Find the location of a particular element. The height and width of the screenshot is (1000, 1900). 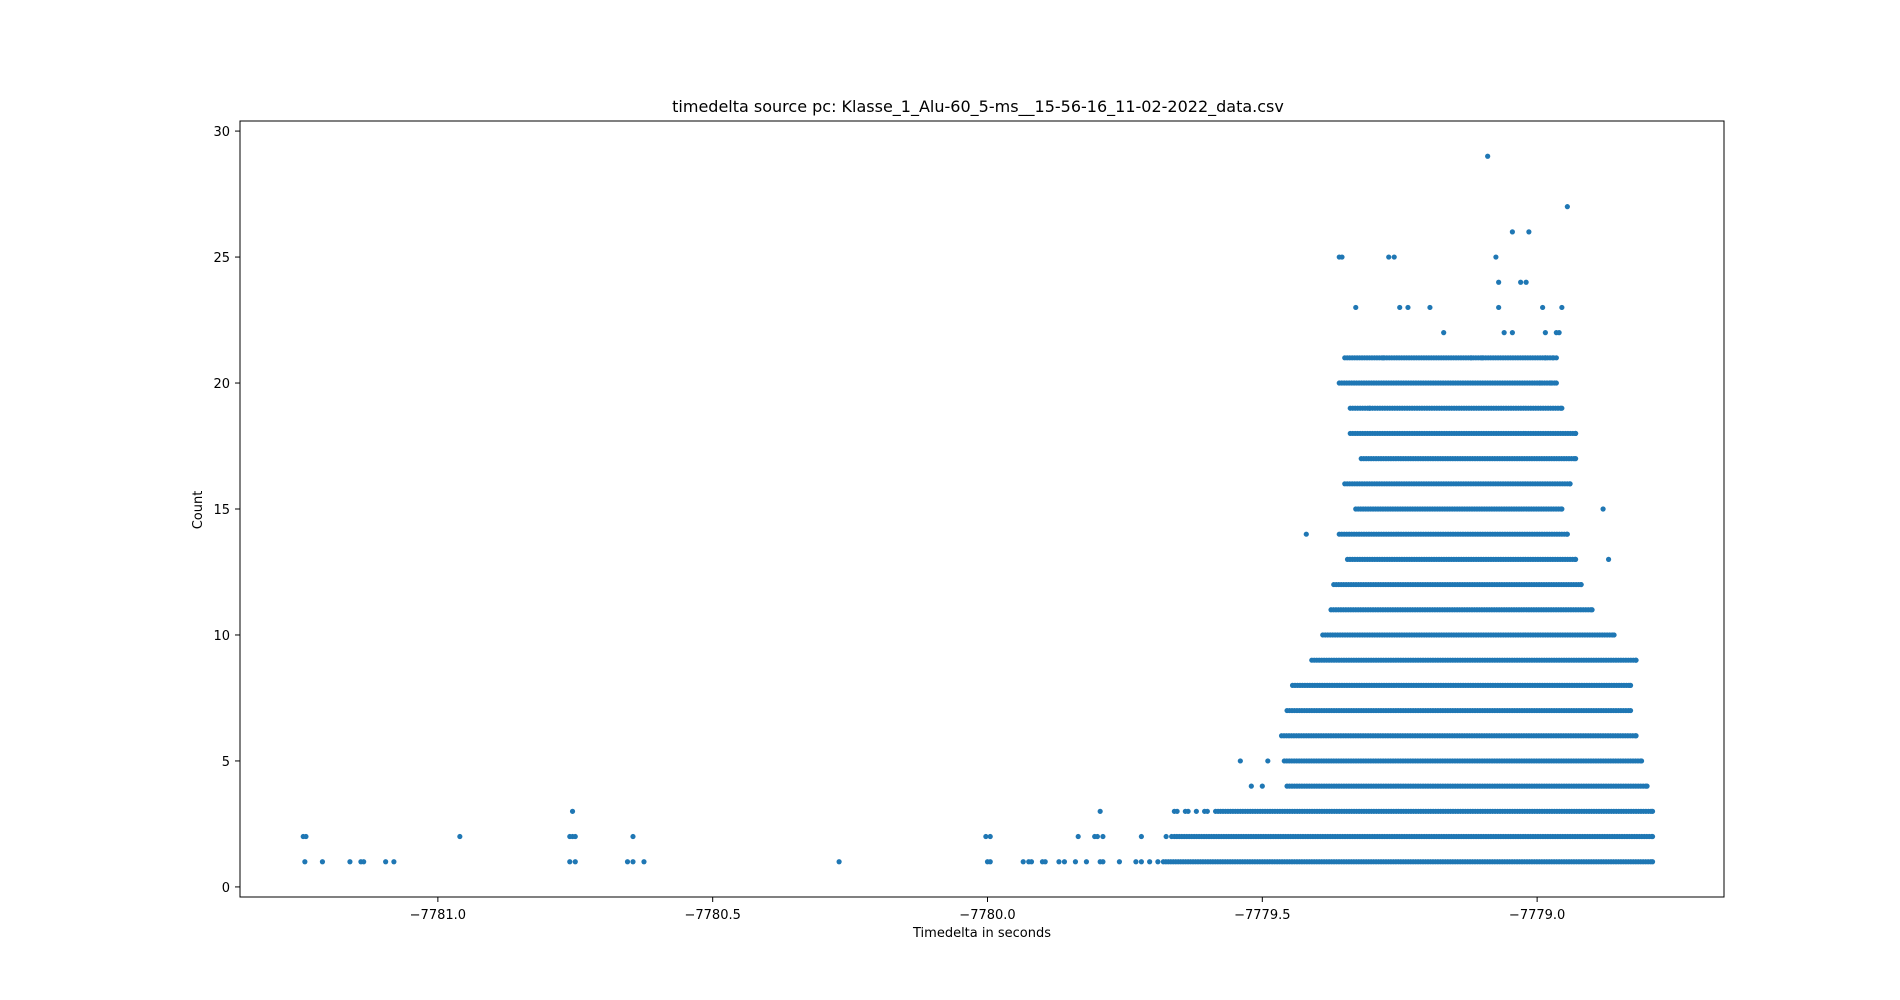

x-tick-label: −7779.0 is located at coordinates (1537, 915).